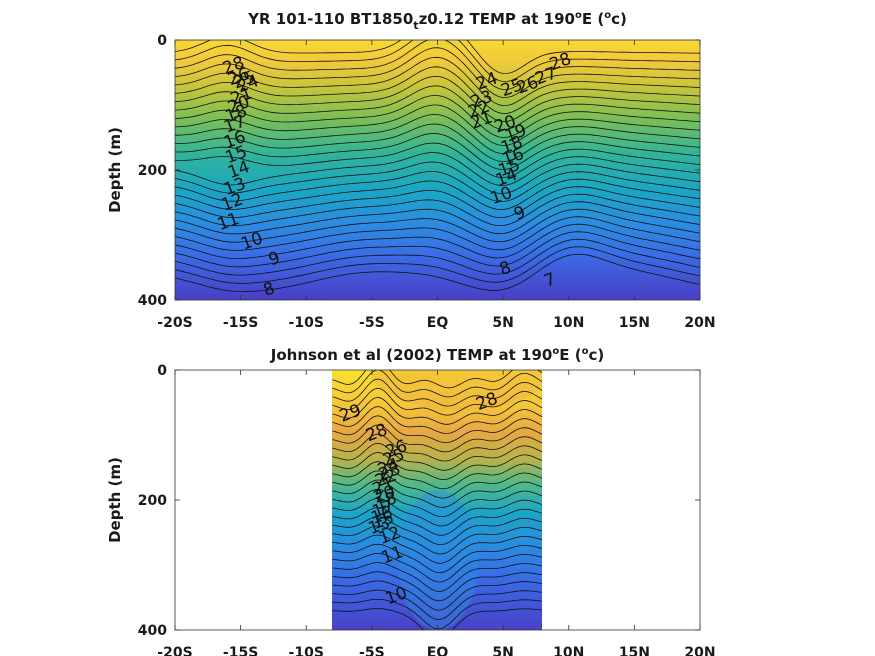 Image resolution: width=875 pixels, height=656 pixels. I want to click on contour-field-bottom, so click(437, 500).